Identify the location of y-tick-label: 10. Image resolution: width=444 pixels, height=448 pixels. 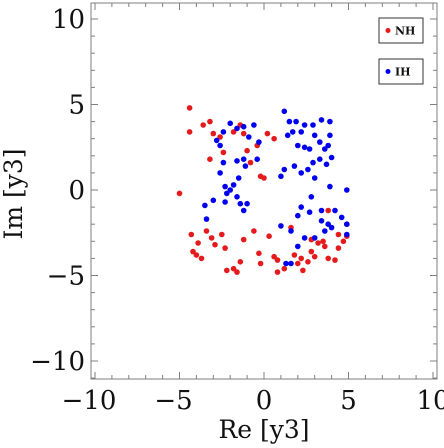
(68, 20).